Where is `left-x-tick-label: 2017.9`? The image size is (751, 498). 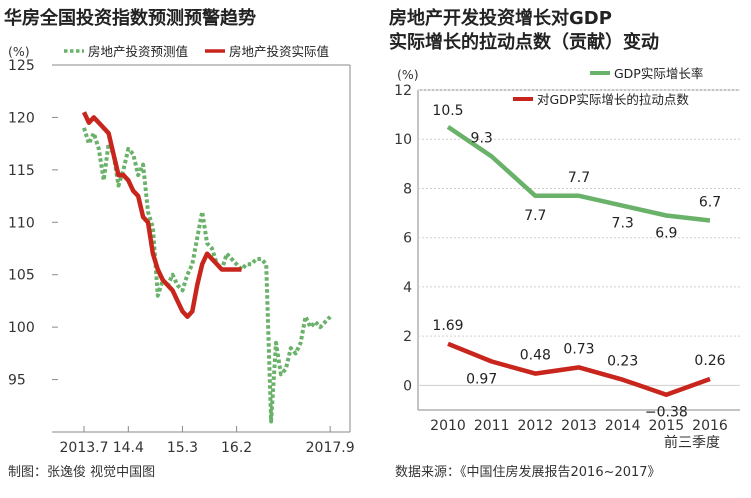 left-x-tick-label: 2017.9 is located at coordinates (330, 448).